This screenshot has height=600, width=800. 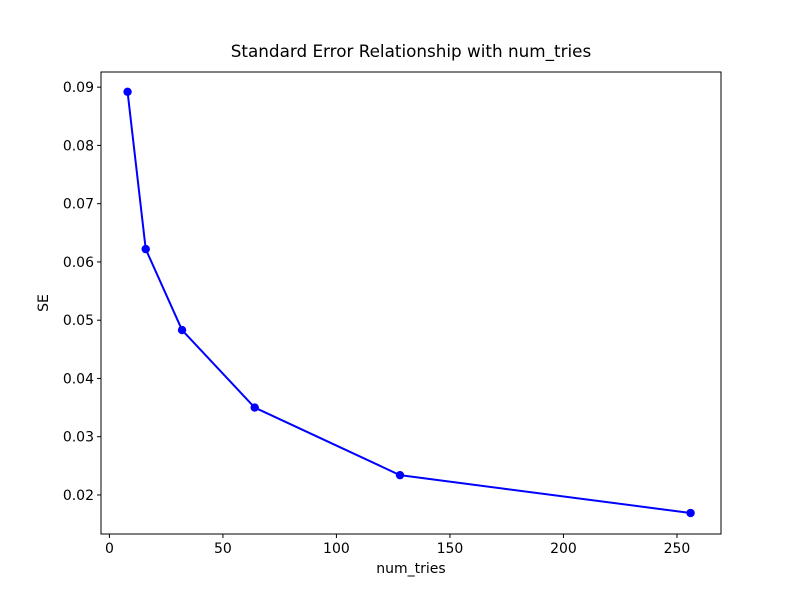 I want to click on x-tick-label: 150, so click(x=450, y=549).